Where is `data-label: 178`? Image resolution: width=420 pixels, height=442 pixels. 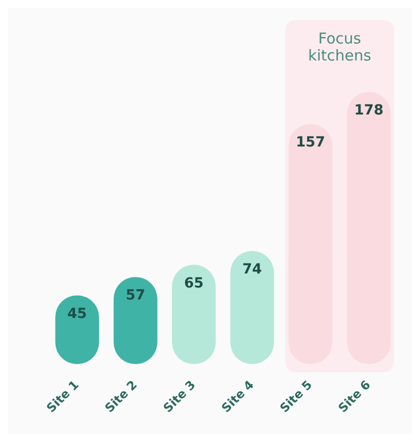
data-label: 178 is located at coordinates (369, 110).